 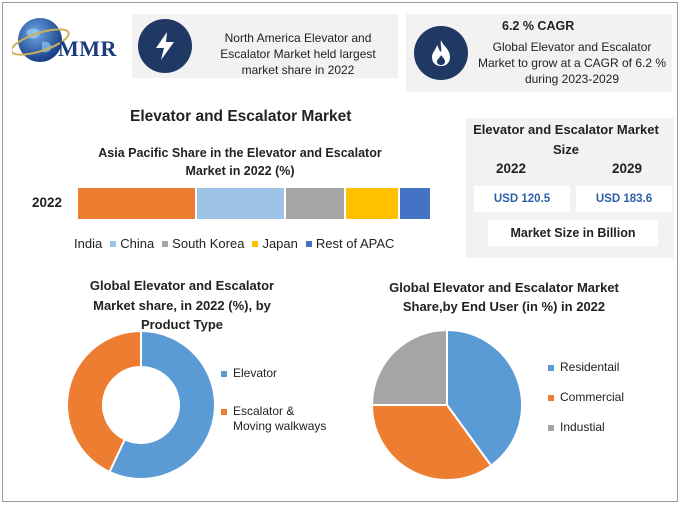 I want to click on product-type-donut-chart, so click(x=141, y=405).